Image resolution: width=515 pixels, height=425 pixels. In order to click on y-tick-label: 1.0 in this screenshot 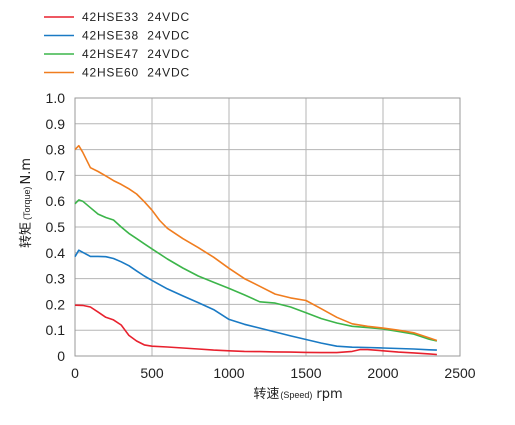, I will do `click(56, 98)`.